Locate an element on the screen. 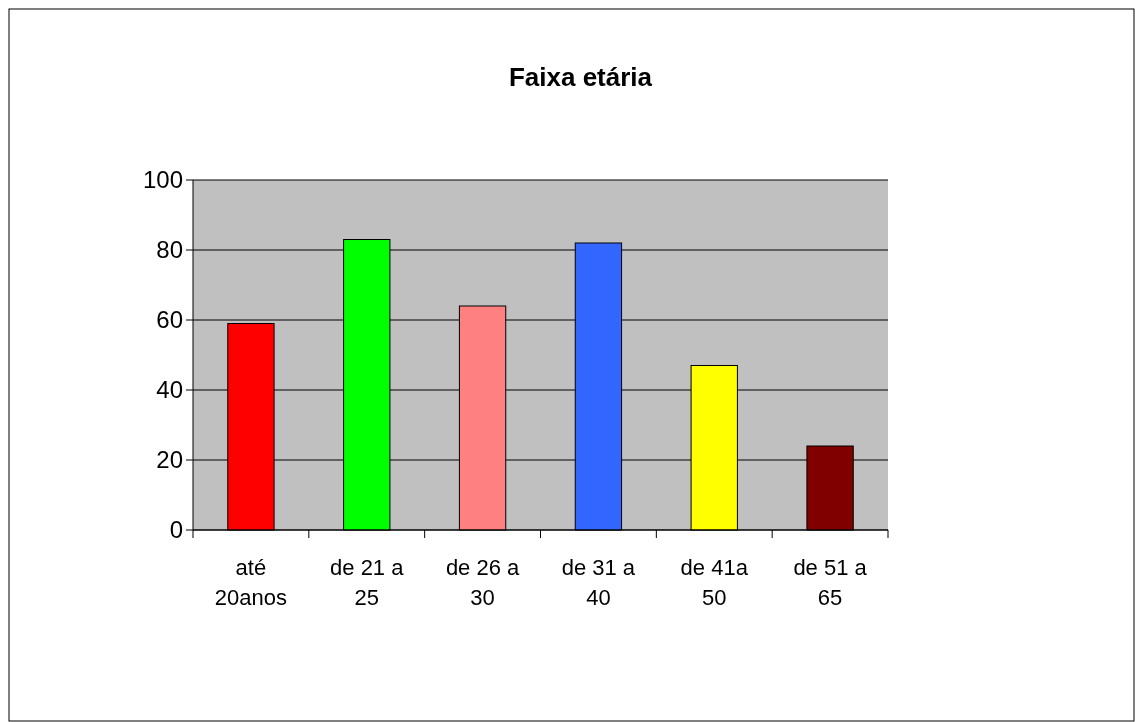  x-tick-label: de 26 a 30 is located at coordinates (483, 582).